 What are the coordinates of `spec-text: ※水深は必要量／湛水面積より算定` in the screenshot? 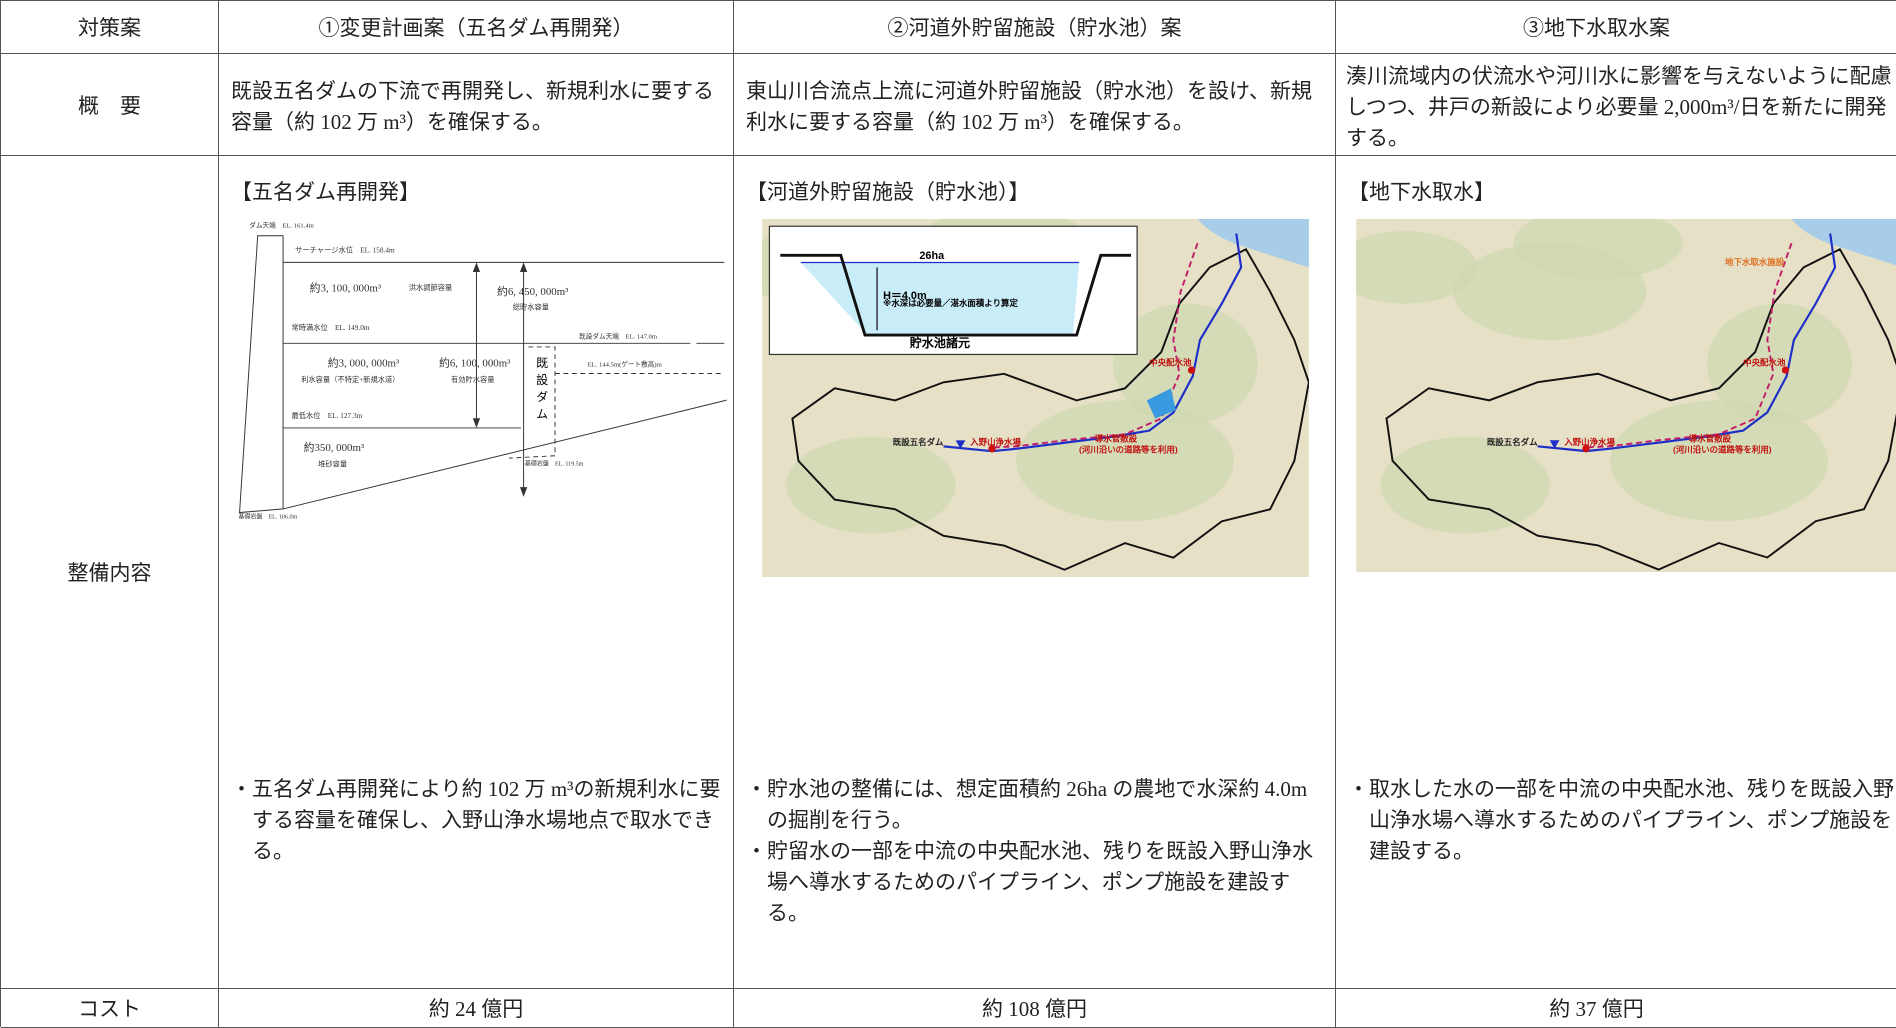 It's located at (950, 303).